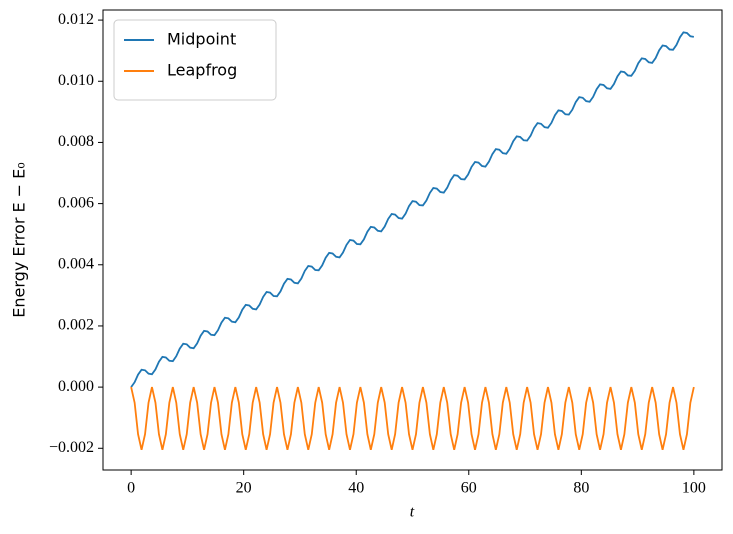 Image resolution: width=733 pixels, height=534 pixels. I want to click on y-tick-label: 0.002, so click(76, 325).